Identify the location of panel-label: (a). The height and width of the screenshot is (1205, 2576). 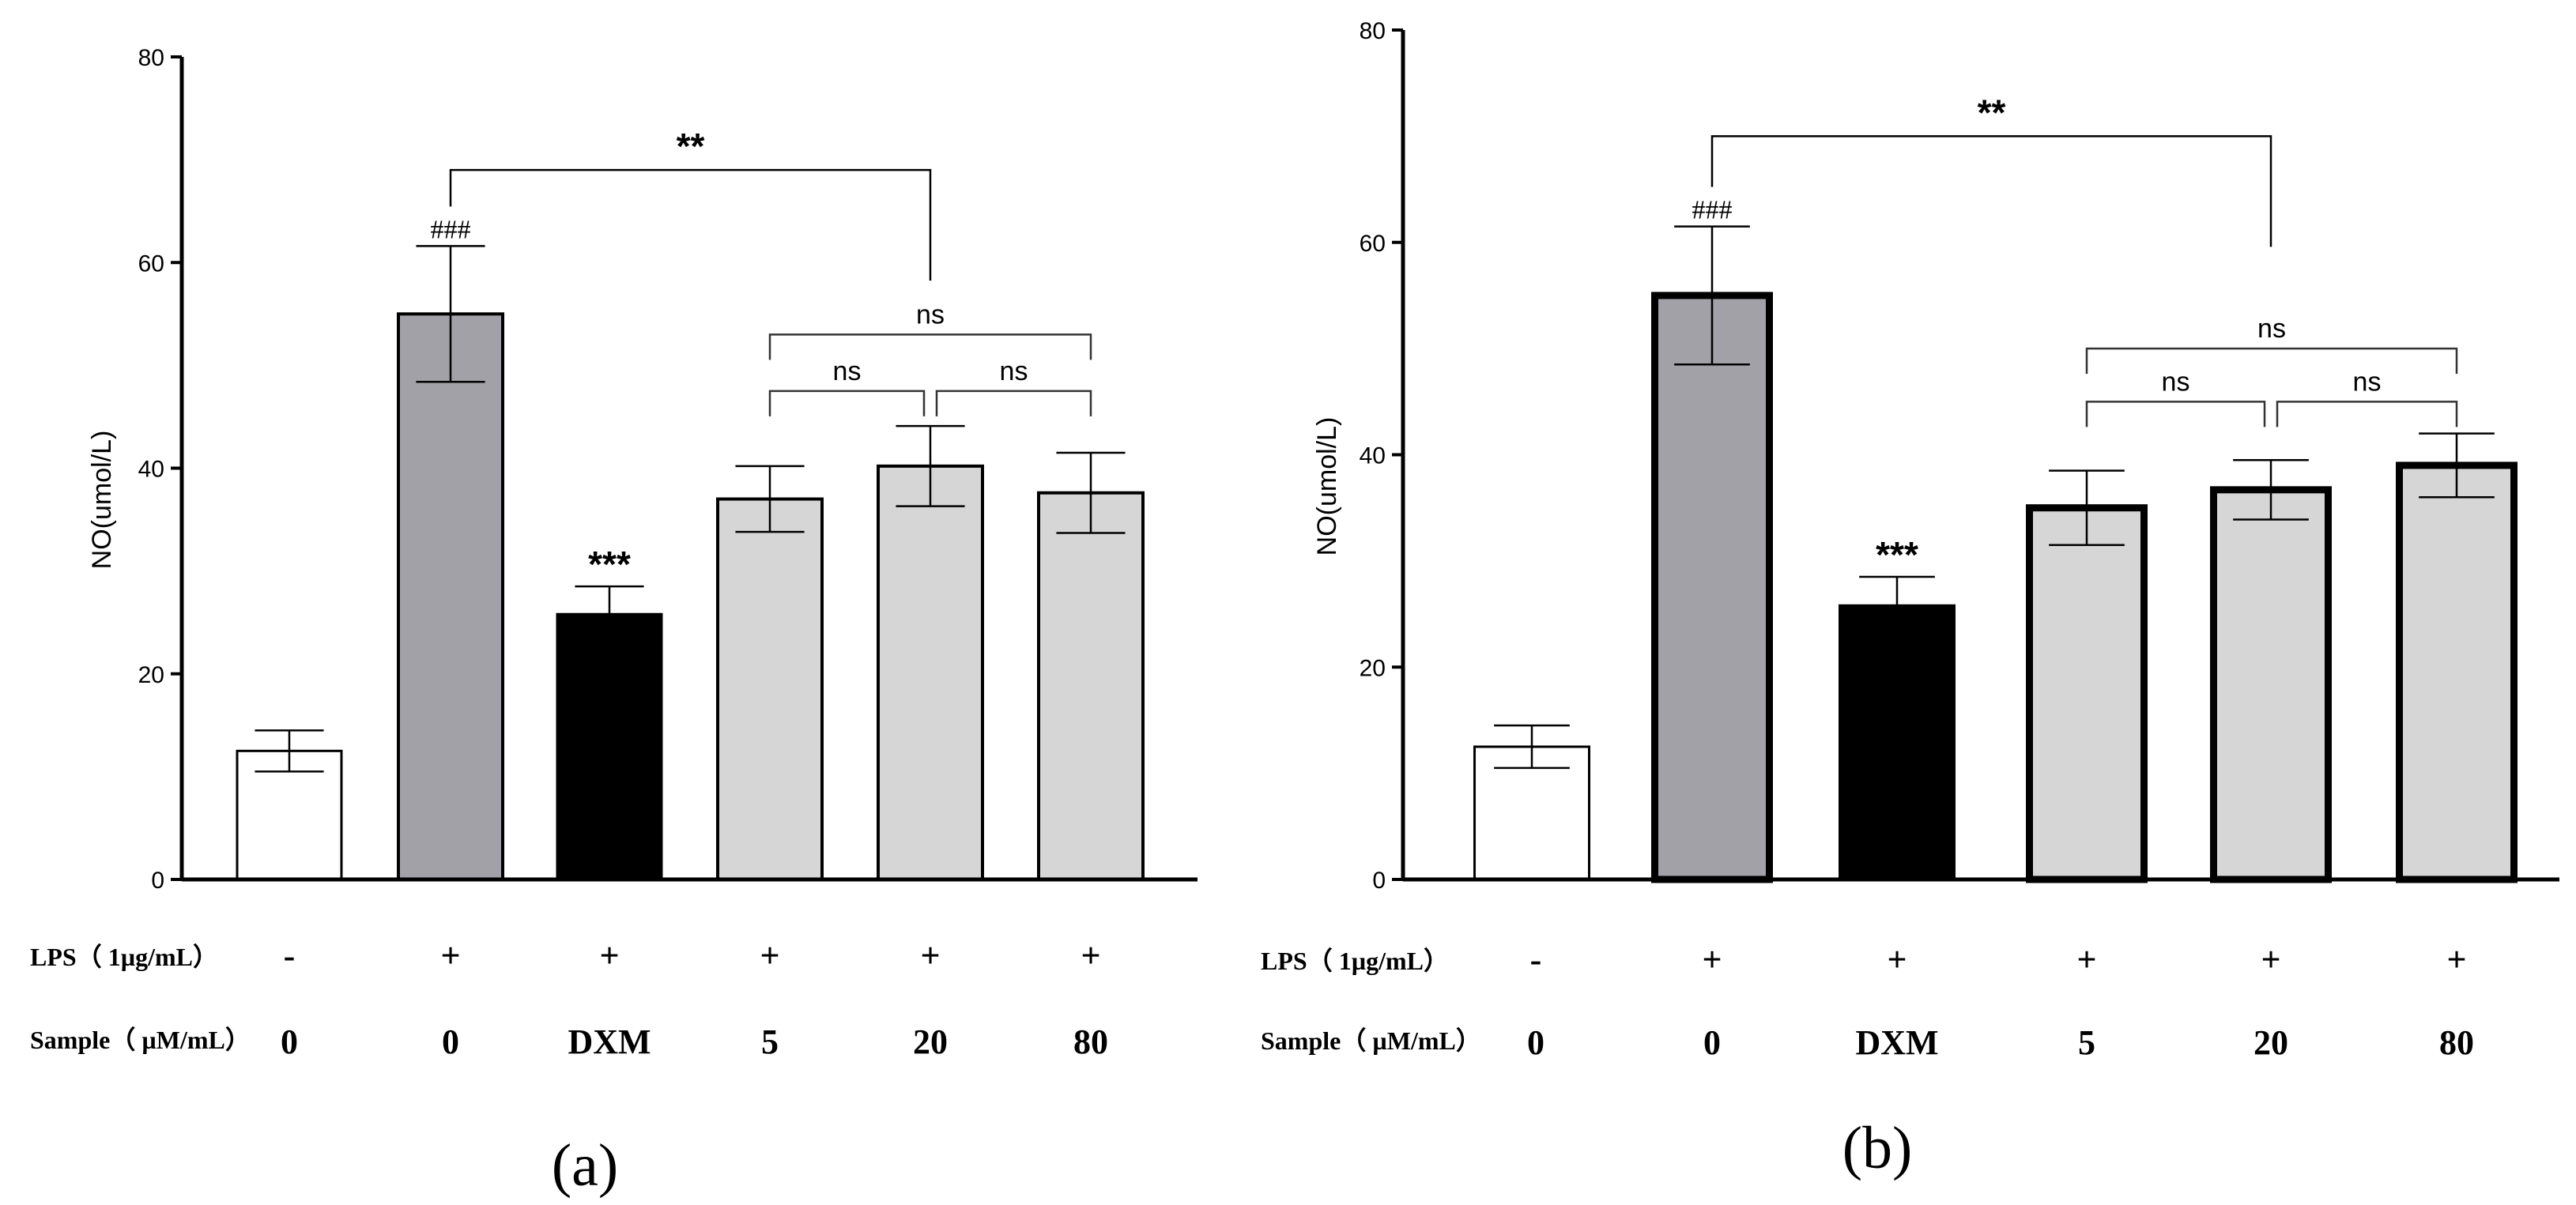
(585, 1165).